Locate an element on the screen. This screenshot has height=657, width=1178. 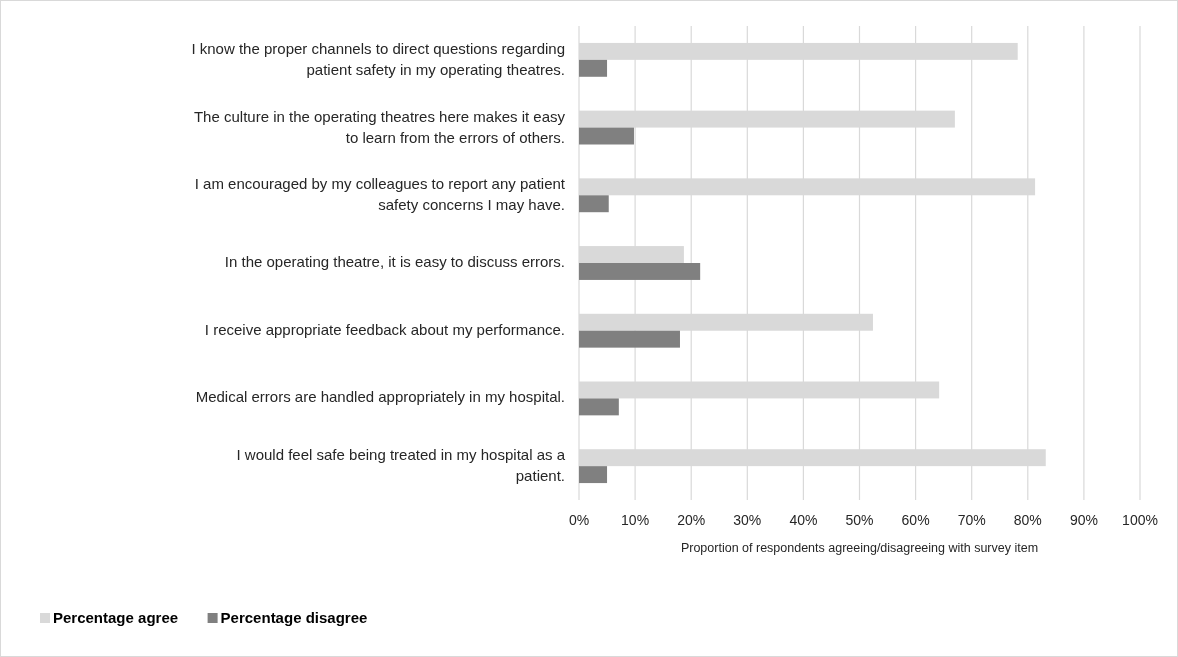
x-tick-label: 70% is located at coordinates (971, 520).